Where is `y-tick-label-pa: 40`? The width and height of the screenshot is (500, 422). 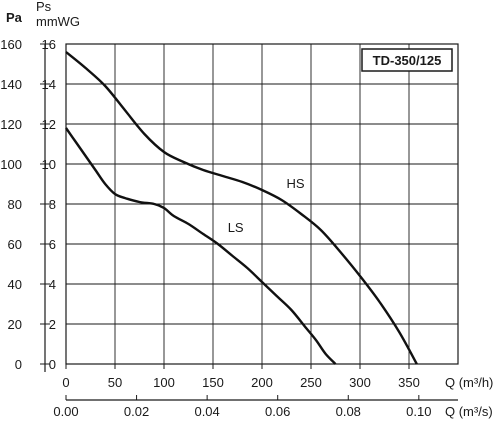 y-tick-label-pa: 40 is located at coordinates (15, 284).